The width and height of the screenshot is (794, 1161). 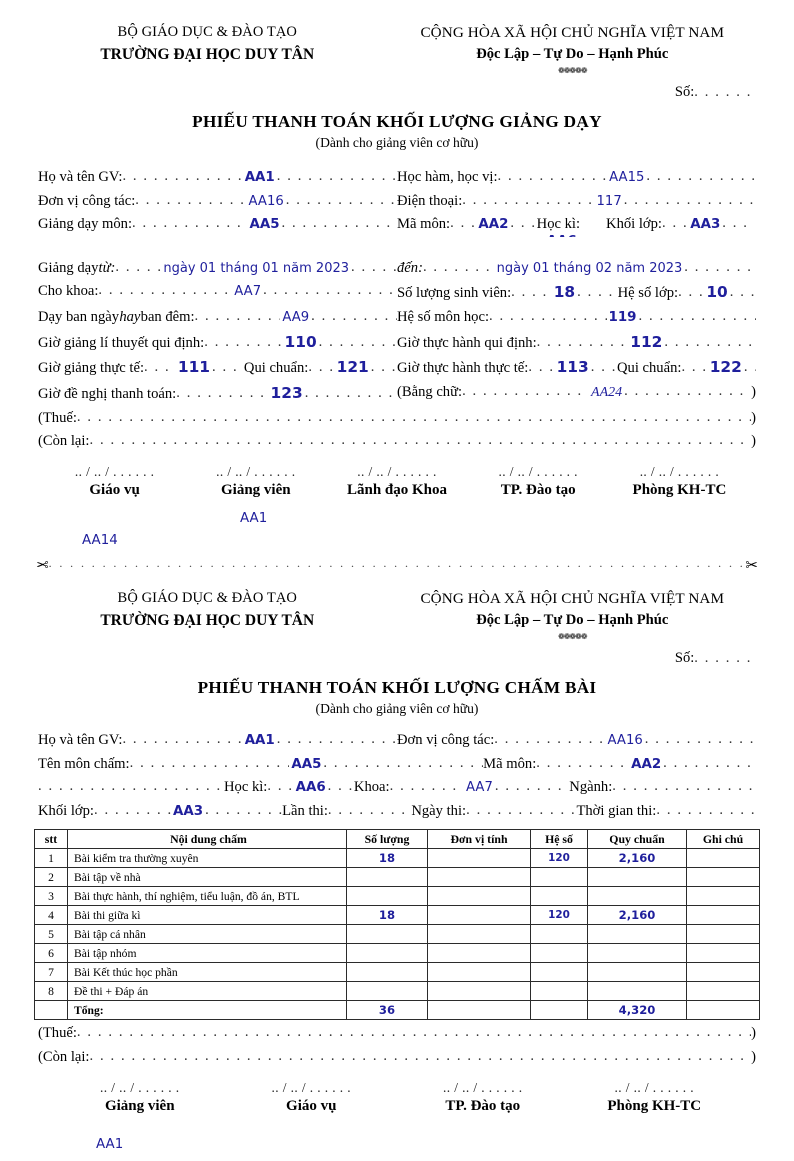 I want to click on banngay-value: AA9, so click(x=296, y=318).